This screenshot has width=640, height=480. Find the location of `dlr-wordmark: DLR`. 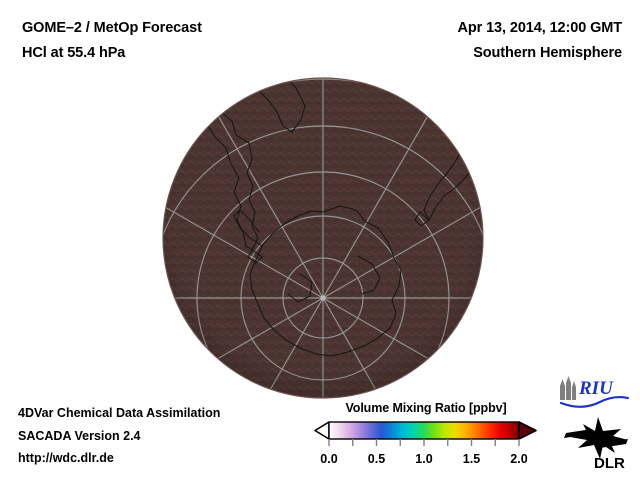

dlr-wordmark: DLR is located at coordinates (609, 463).